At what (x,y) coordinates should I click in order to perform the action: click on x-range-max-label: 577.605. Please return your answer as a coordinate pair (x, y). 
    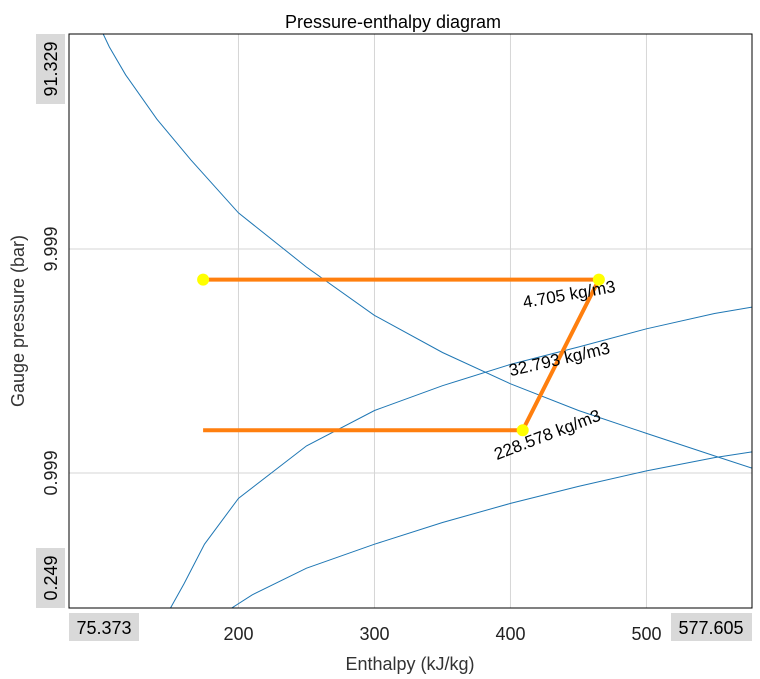
    Looking at the image, I should click on (710, 628).